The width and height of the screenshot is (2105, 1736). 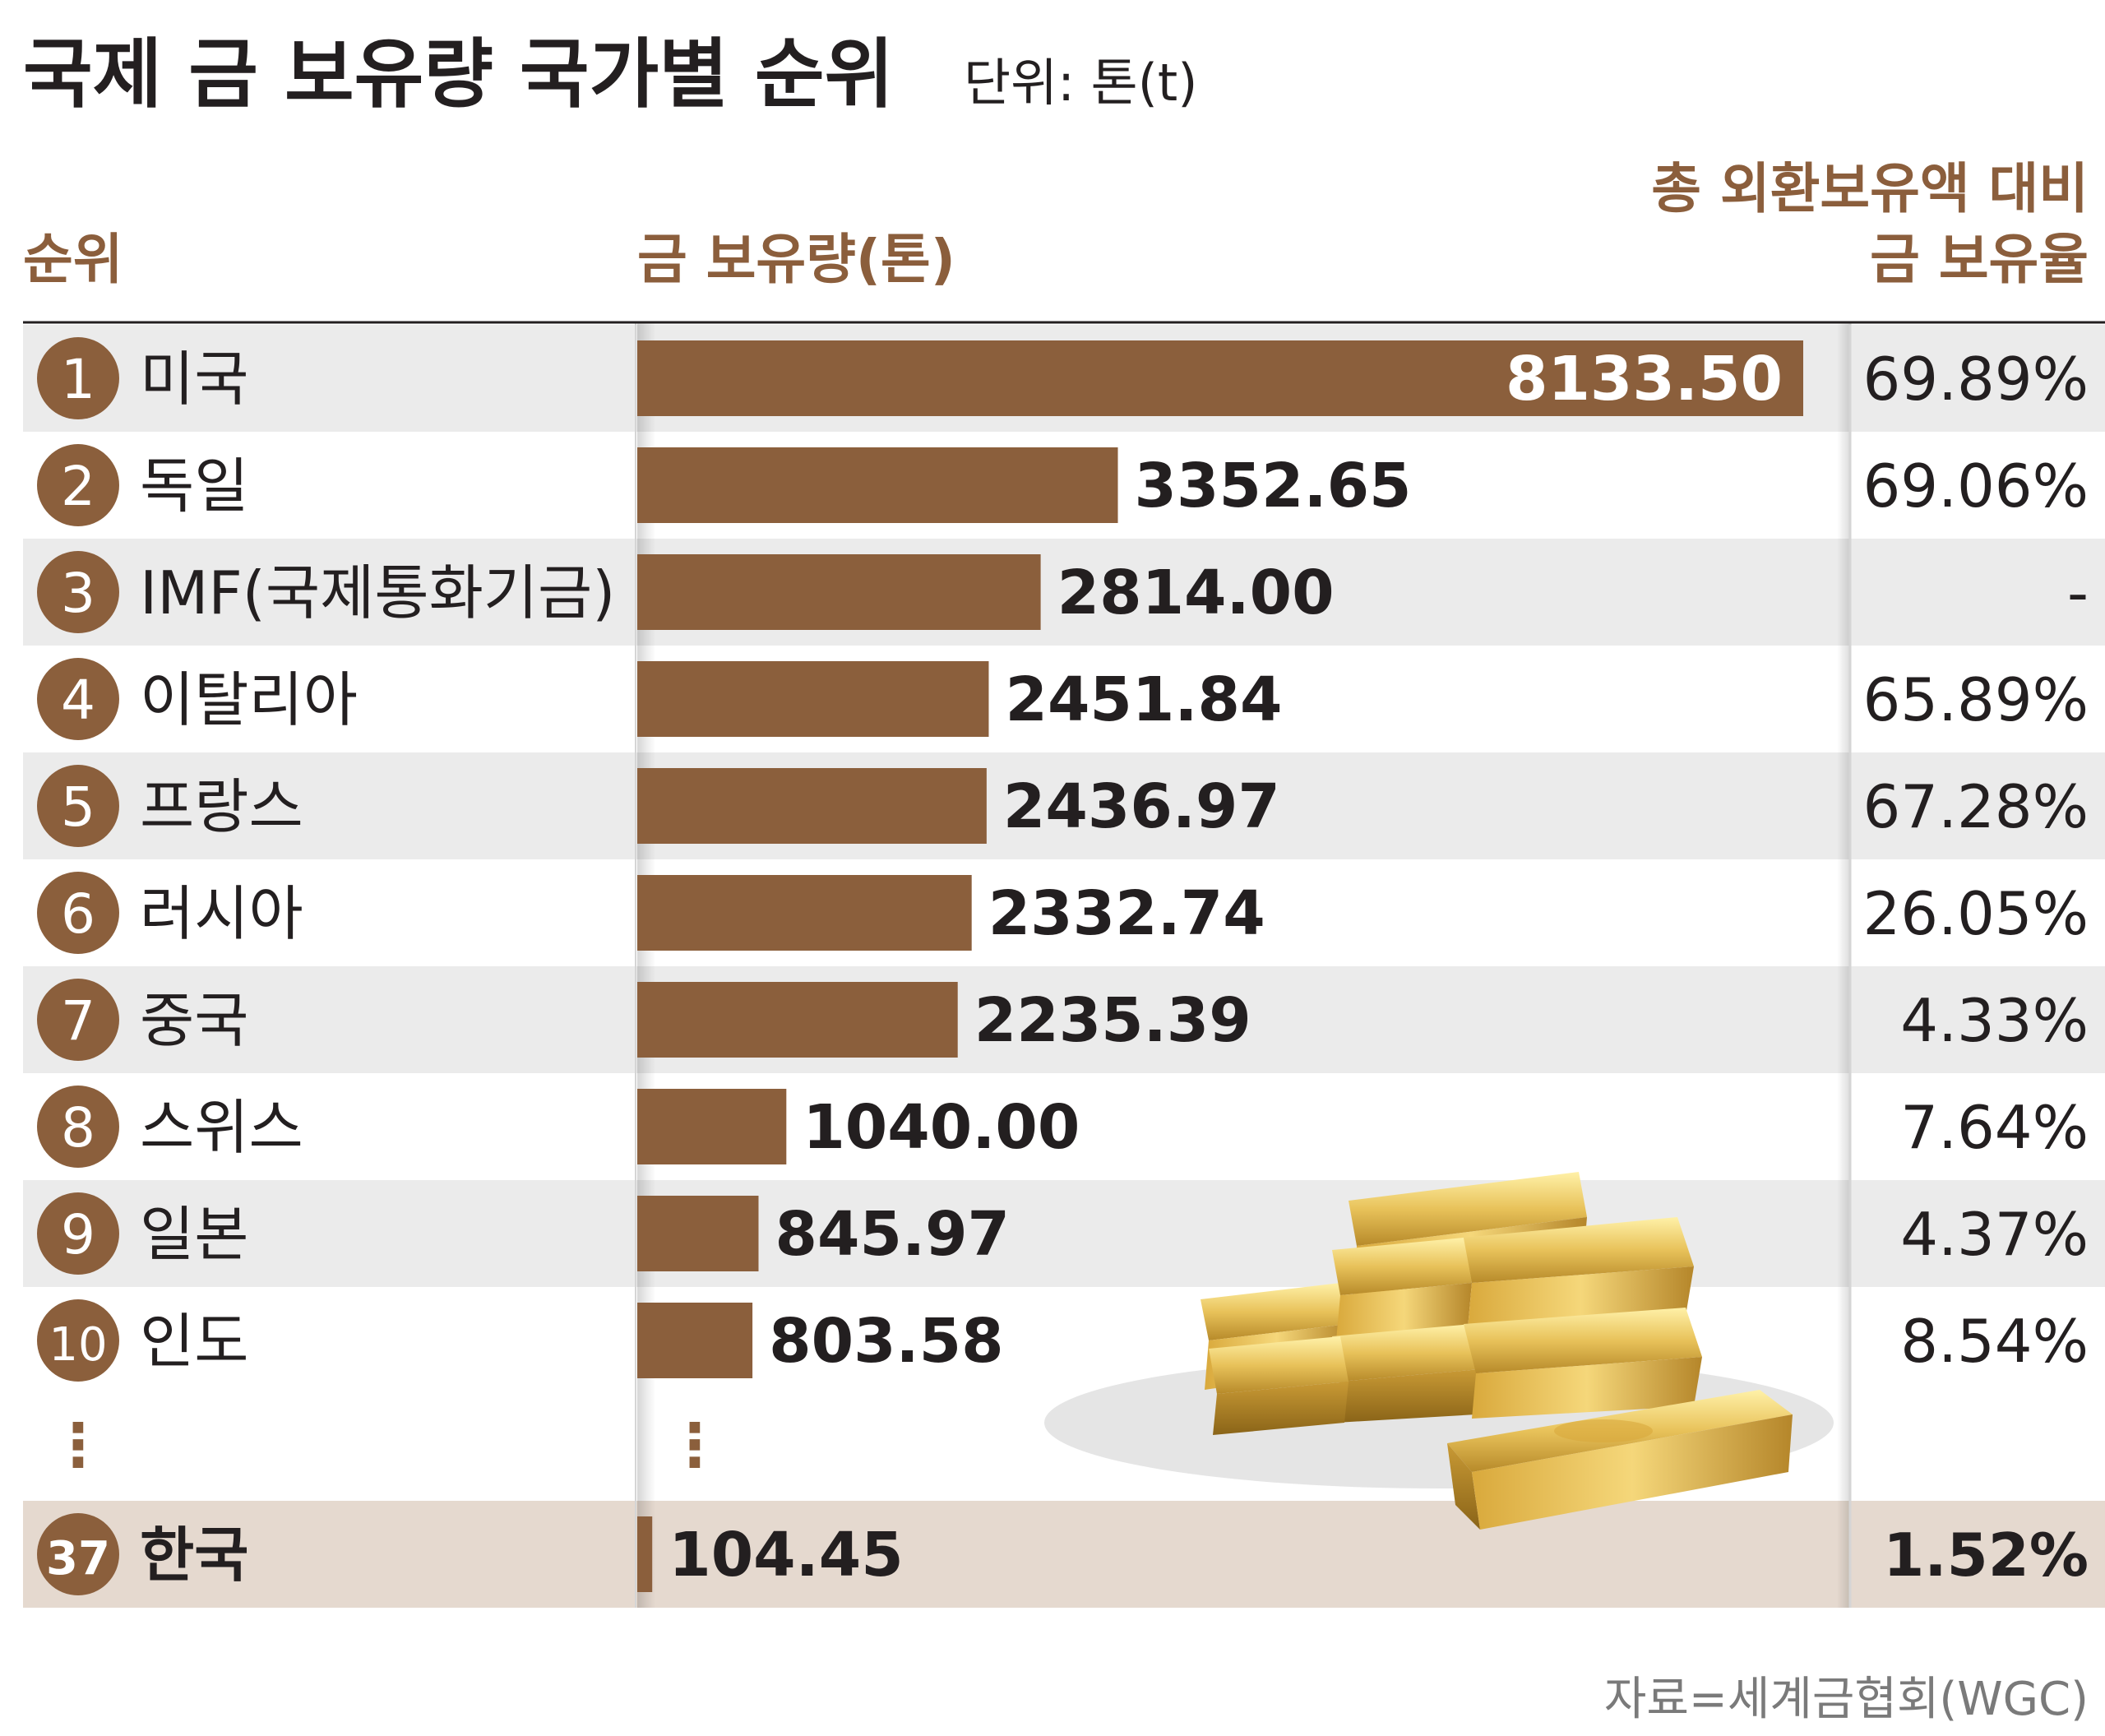 What do you see at coordinates (1196, 593) in the screenshot?
I see `value-label: 2814.00` at bounding box center [1196, 593].